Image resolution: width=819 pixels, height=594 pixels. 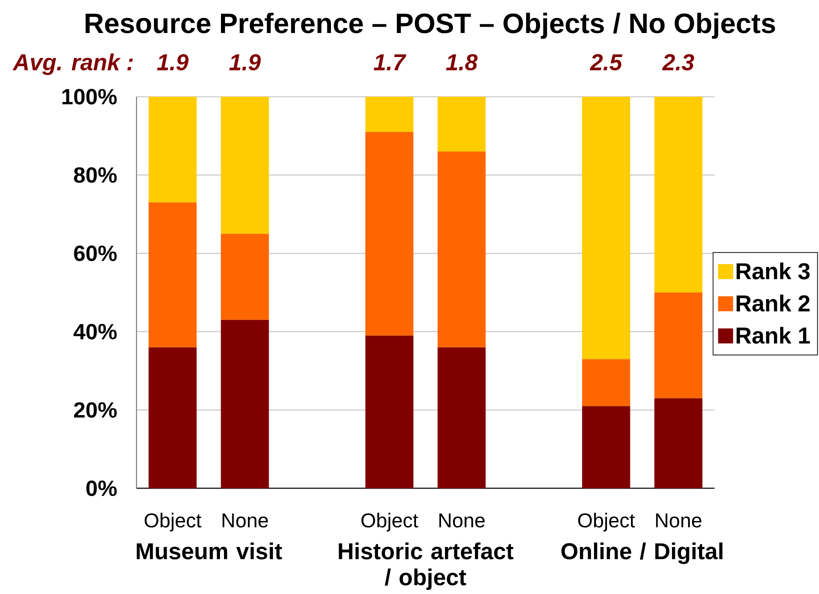 What do you see at coordinates (641, 553) in the screenshot?
I see `text: Online / Digital` at bounding box center [641, 553].